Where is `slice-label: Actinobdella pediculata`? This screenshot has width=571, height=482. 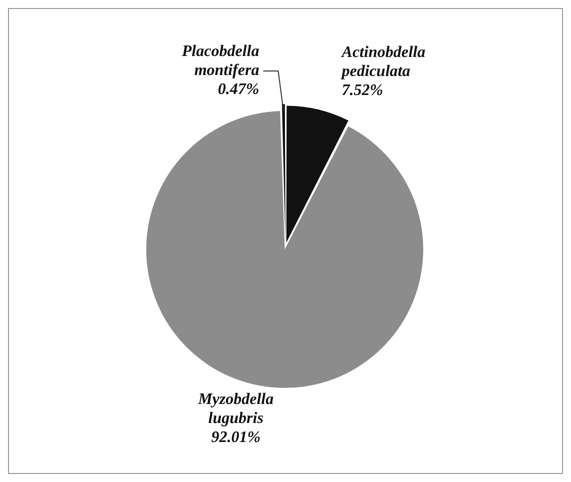 slice-label: Actinobdella pediculata is located at coordinates (383, 62).